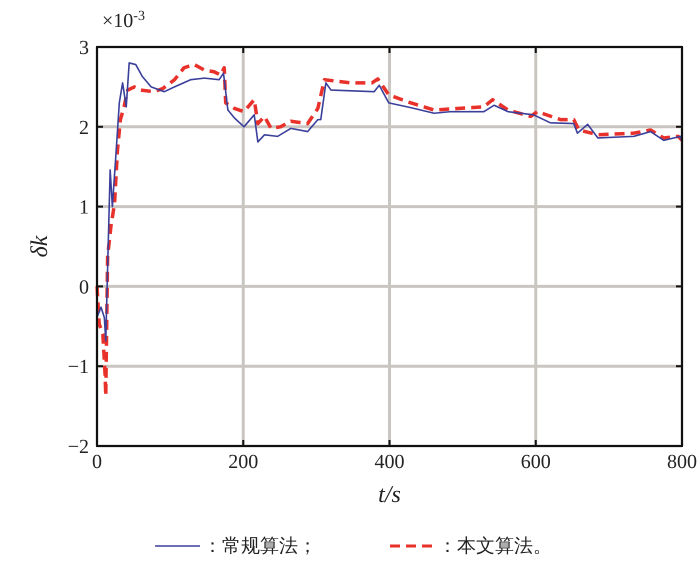 This screenshot has width=700, height=571. Describe the element at coordinates (123, 20) in the screenshot. I see `text: ×10$^{-3}$` at that location.